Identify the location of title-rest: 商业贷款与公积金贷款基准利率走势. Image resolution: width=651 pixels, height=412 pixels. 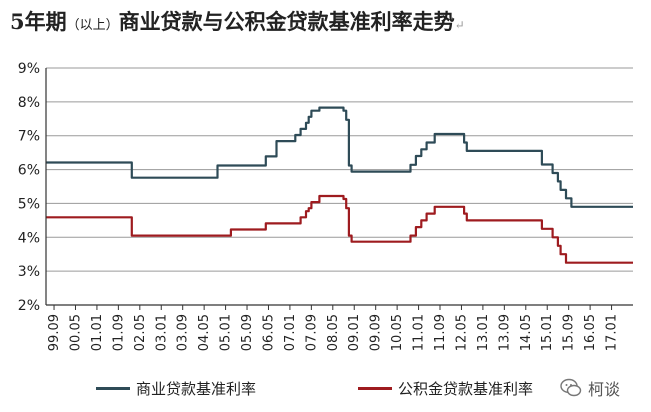
(286, 21).